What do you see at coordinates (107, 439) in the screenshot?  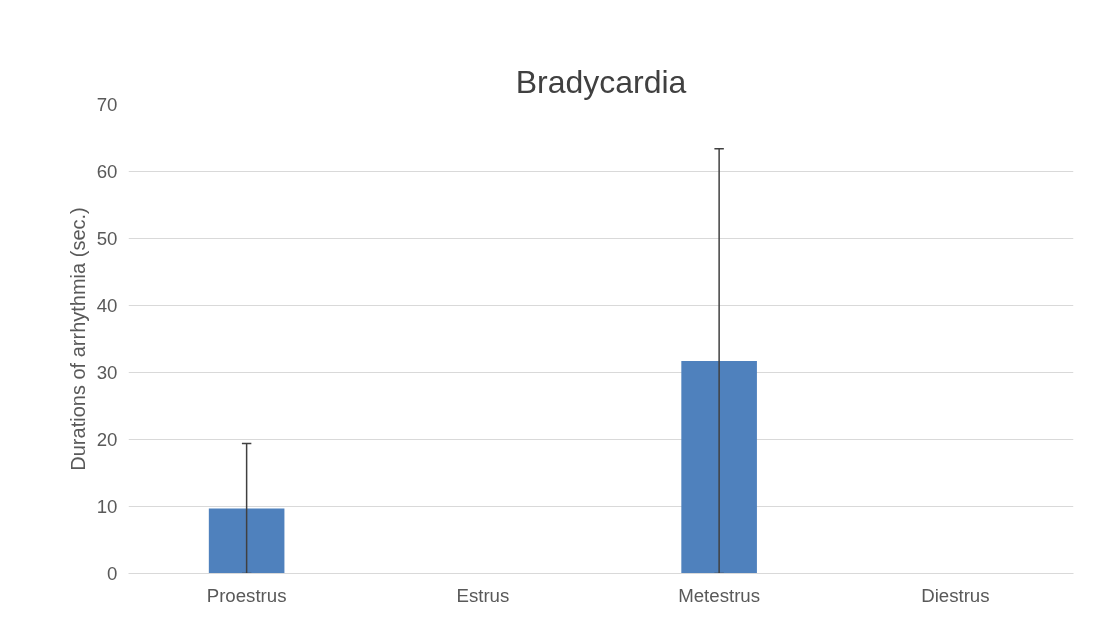 I see `y-tick-label: 20` at bounding box center [107, 439].